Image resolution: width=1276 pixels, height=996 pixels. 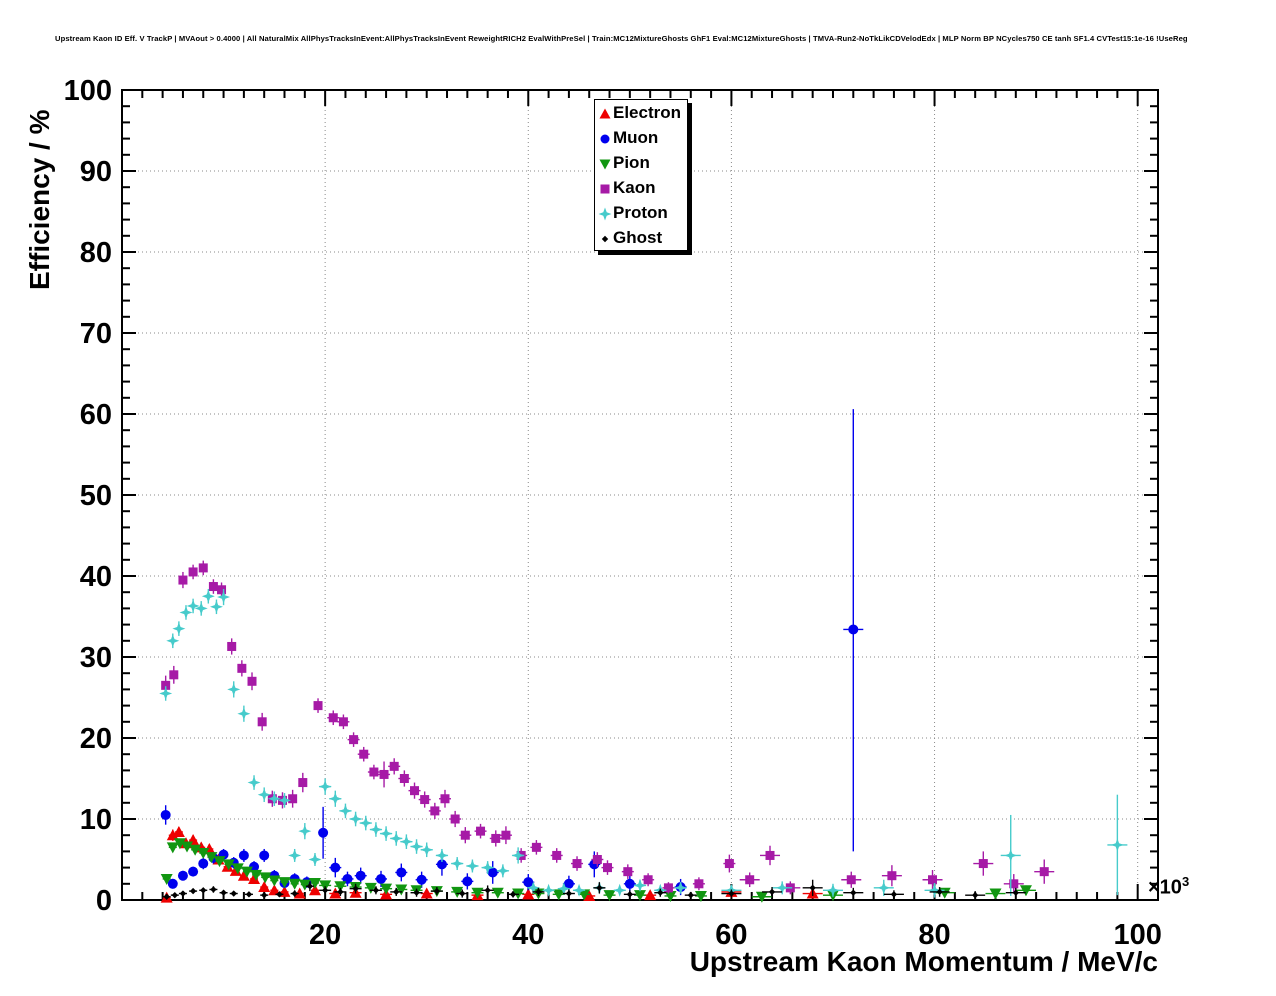 What do you see at coordinates (96, 658) in the screenshot?
I see `y-tick-label: 30` at bounding box center [96, 658].